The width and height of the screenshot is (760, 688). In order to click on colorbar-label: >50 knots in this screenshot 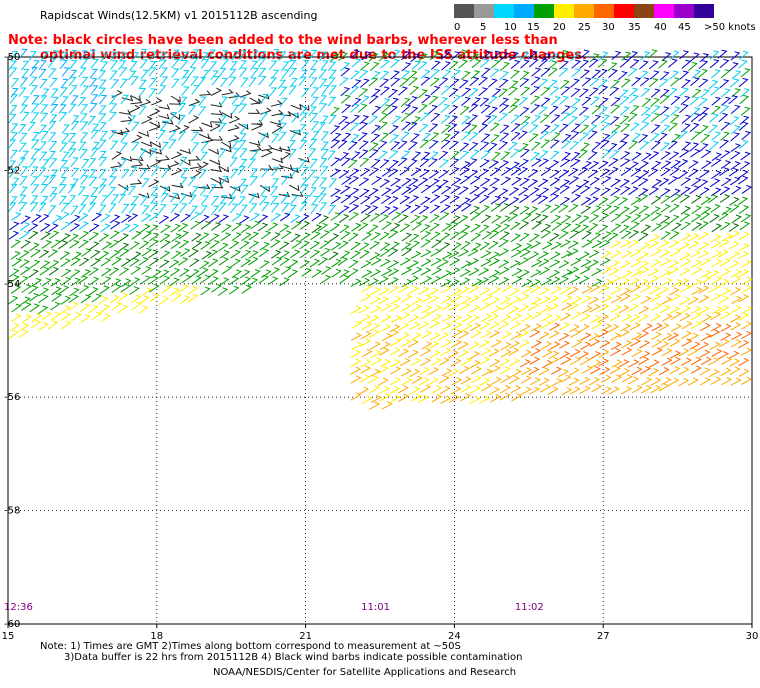, I will do `click(730, 27)`.